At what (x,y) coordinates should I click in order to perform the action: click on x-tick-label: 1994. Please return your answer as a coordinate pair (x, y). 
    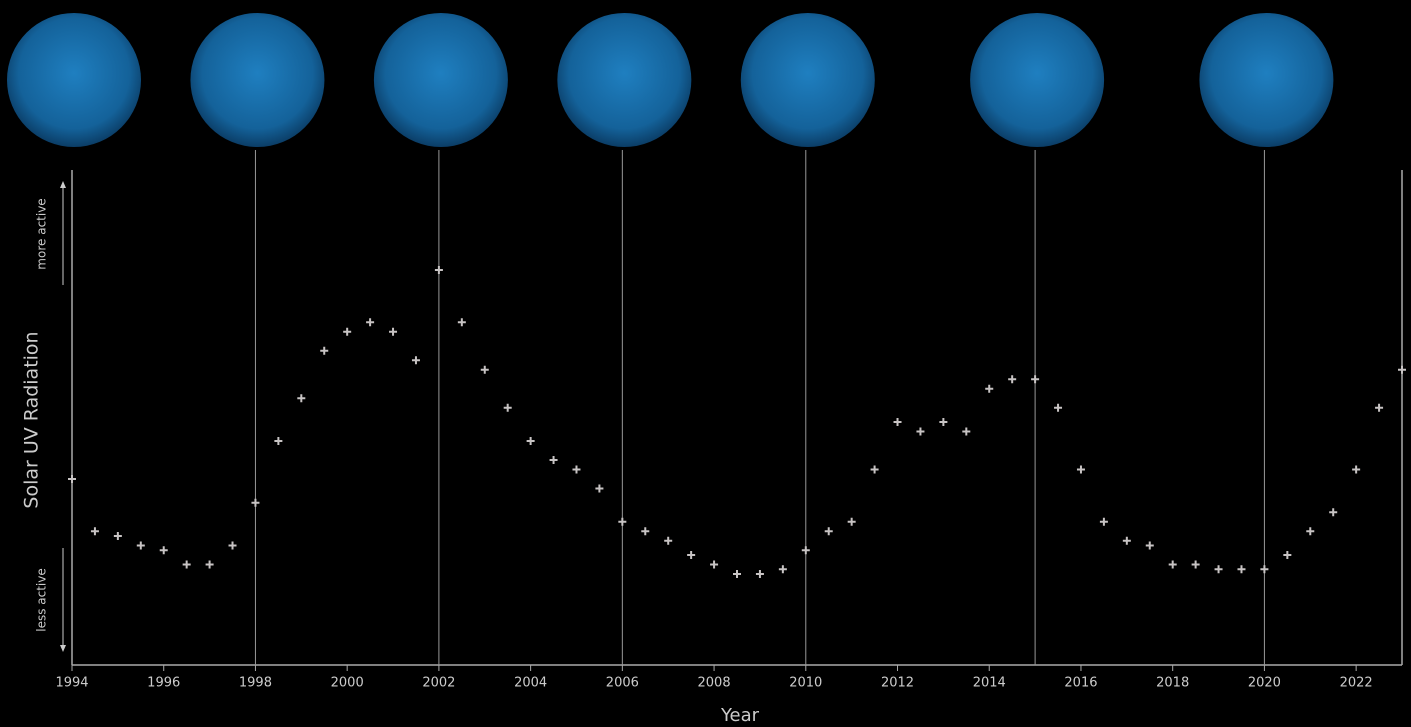
    Looking at the image, I should click on (71, 683).